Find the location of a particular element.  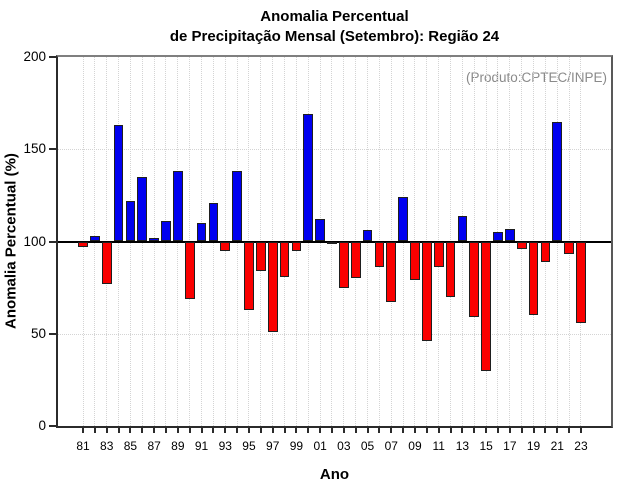

x-tick-label-89: 89 is located at coordinates (178, 446).